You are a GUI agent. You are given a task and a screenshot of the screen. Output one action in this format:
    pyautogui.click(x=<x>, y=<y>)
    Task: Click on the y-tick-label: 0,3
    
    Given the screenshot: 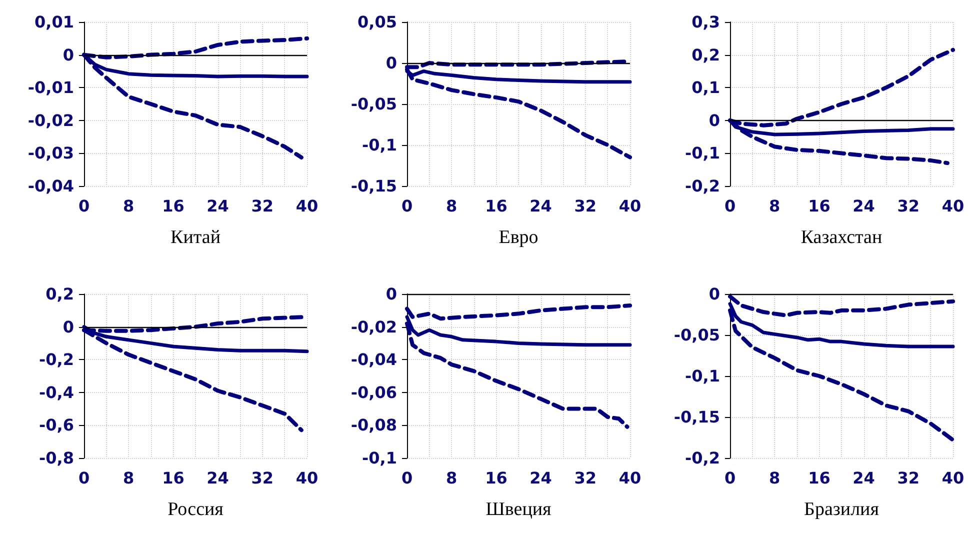 What is the action you would take?
    pyautogui.click(x=706, y=22)
    